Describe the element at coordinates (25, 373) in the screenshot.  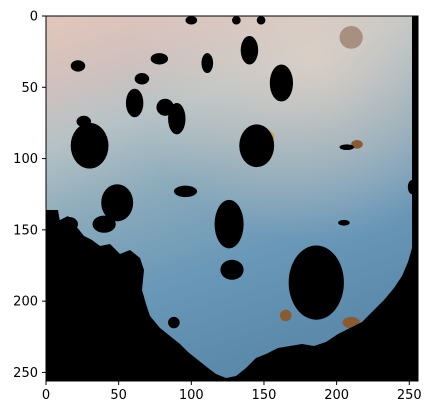
I see `y-tick-label: 250` at that location.